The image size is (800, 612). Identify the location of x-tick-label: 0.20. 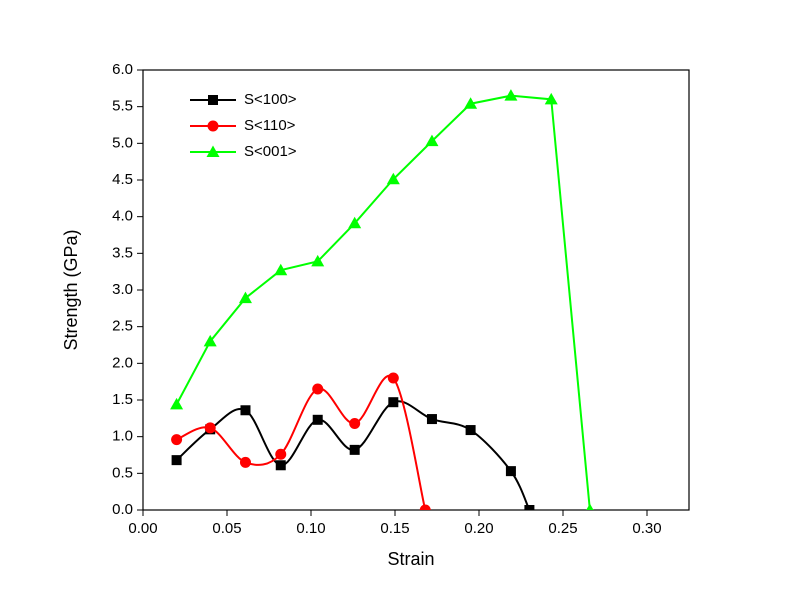
(478, 528).